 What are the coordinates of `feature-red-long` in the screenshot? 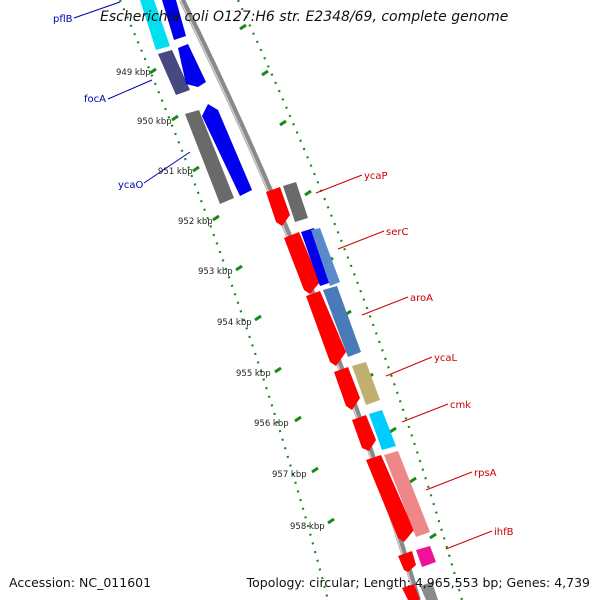 It's located at (390, 498).